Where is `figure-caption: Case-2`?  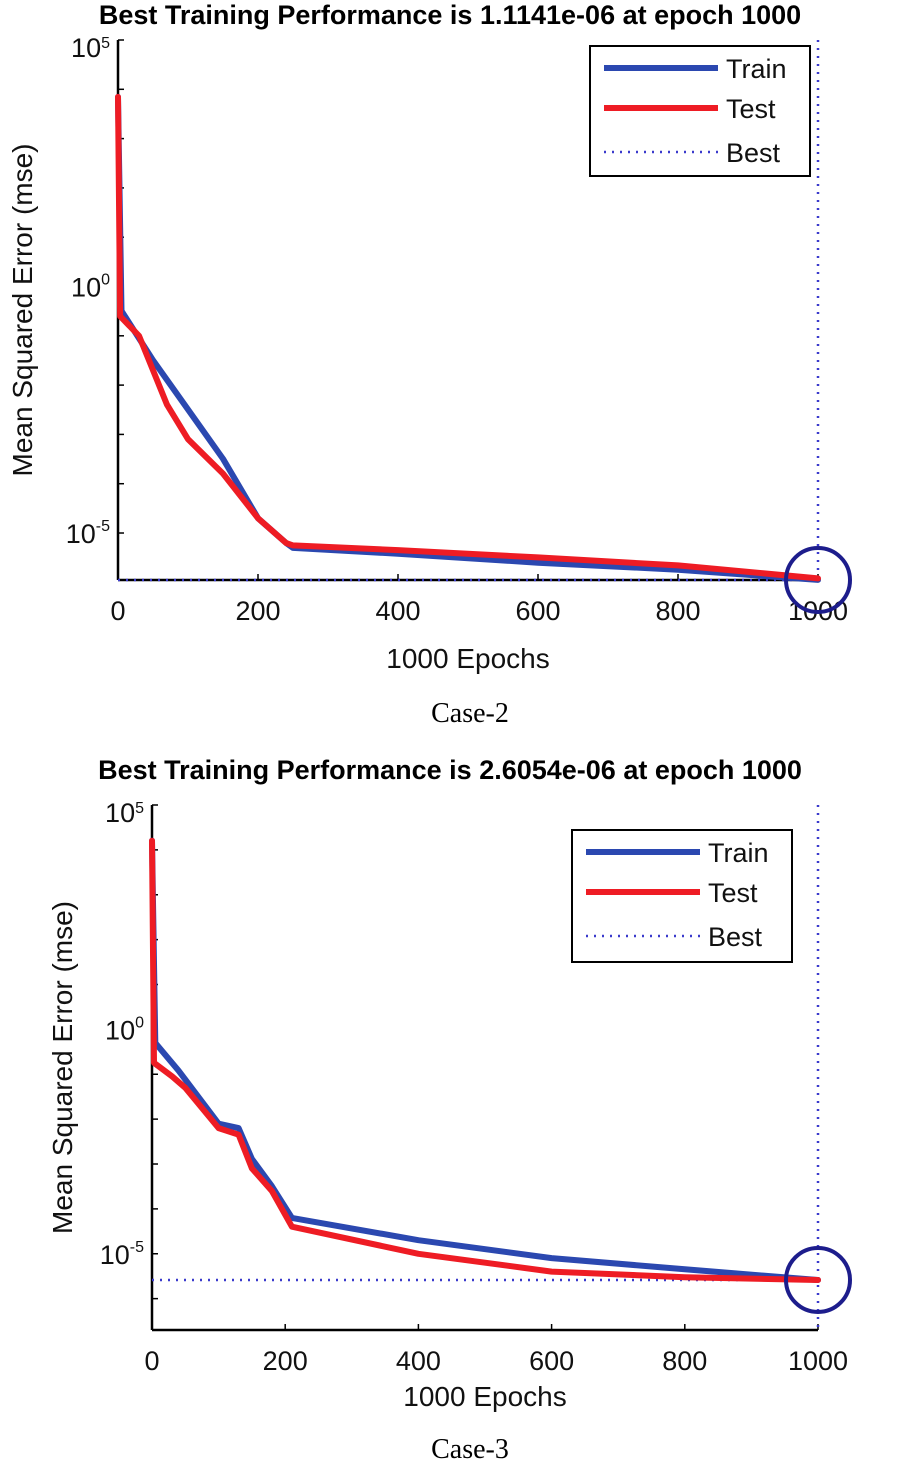 figure-caption: Case-2 is located at coordinates (470, 713).